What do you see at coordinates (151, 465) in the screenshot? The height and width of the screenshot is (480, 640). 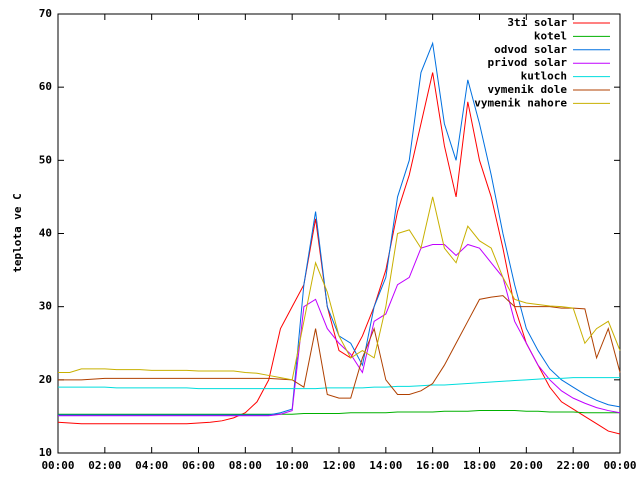 I see `x-tick-label: 04:00` at bounding box center [151, 465].